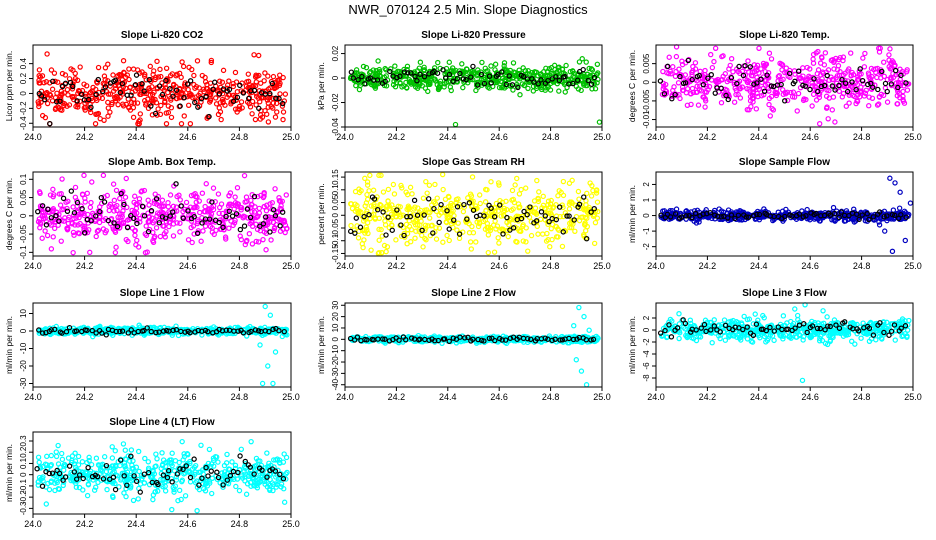 The height and width of the screenshot is (540, 936). I want to click on panel-title: Slope Line 3 Flow, so click(784, 293).